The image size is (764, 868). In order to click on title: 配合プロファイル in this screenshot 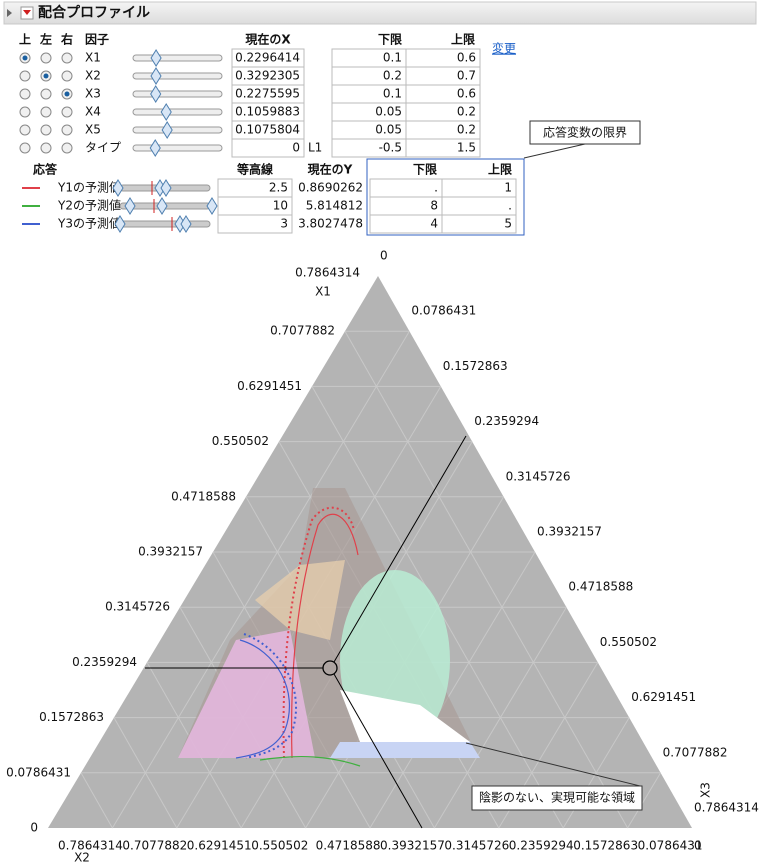, I will do `click(94, 12)`.